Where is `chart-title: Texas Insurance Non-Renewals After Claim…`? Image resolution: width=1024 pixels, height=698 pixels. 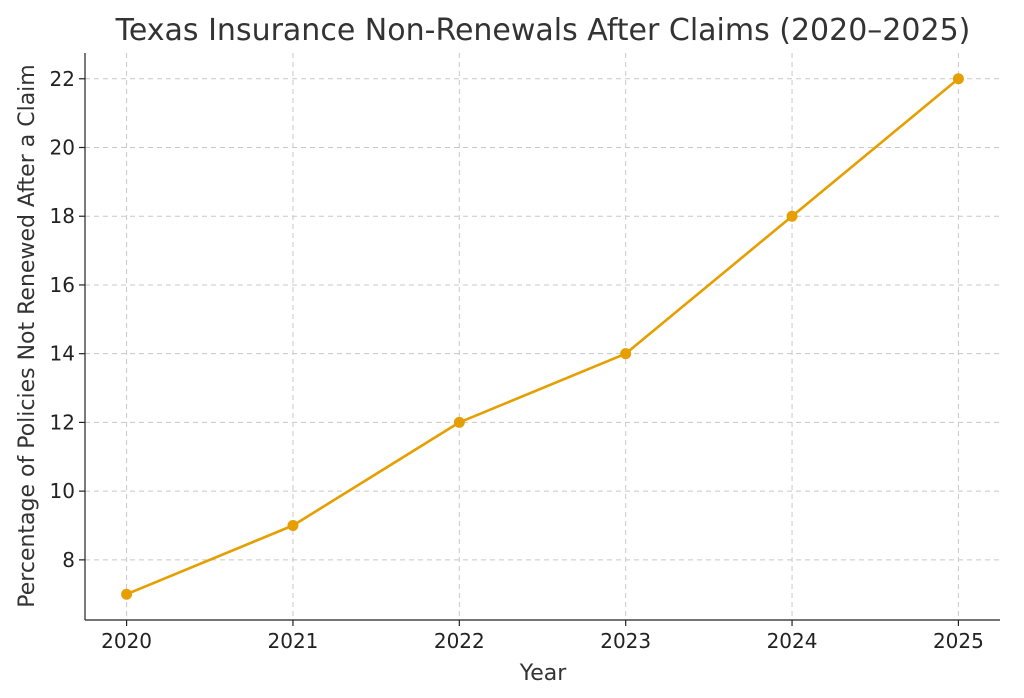 chart-title: Texas Insurance Non-Renewals After Claim… is located at coordinates (543, 30).